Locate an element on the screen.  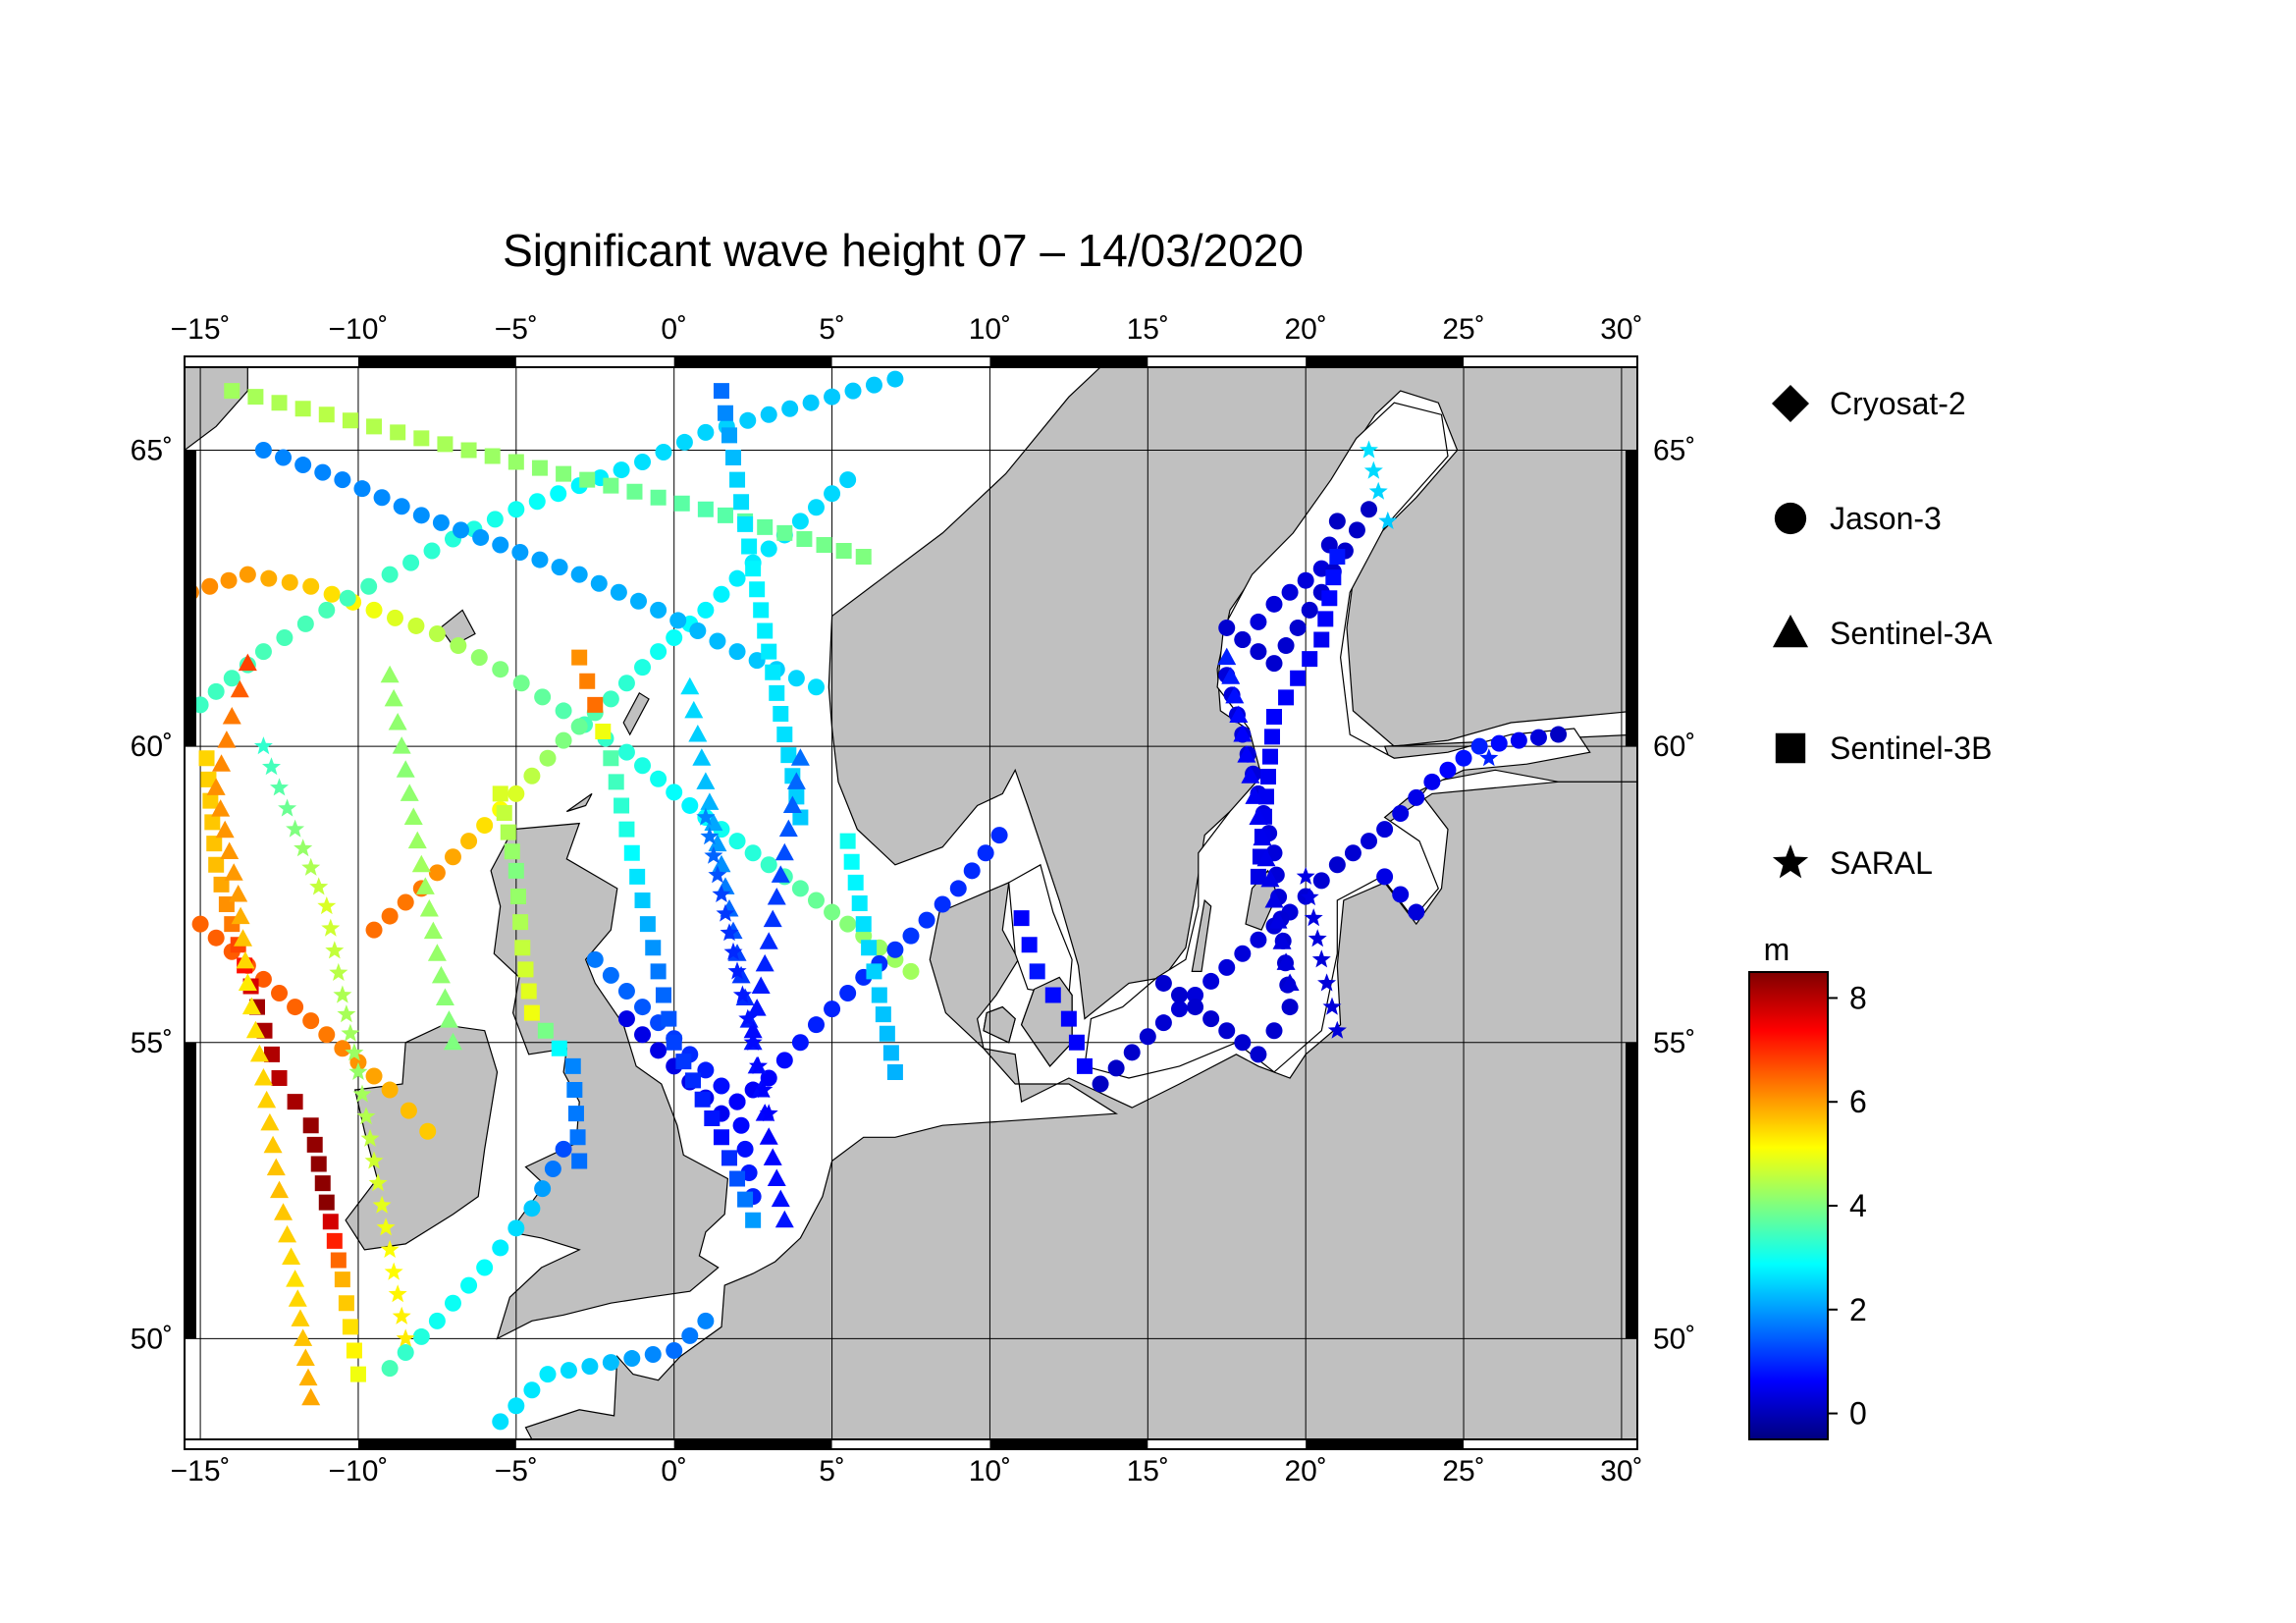
colorbar-tick-label: 6 is located at coordinates (1858, 1101).